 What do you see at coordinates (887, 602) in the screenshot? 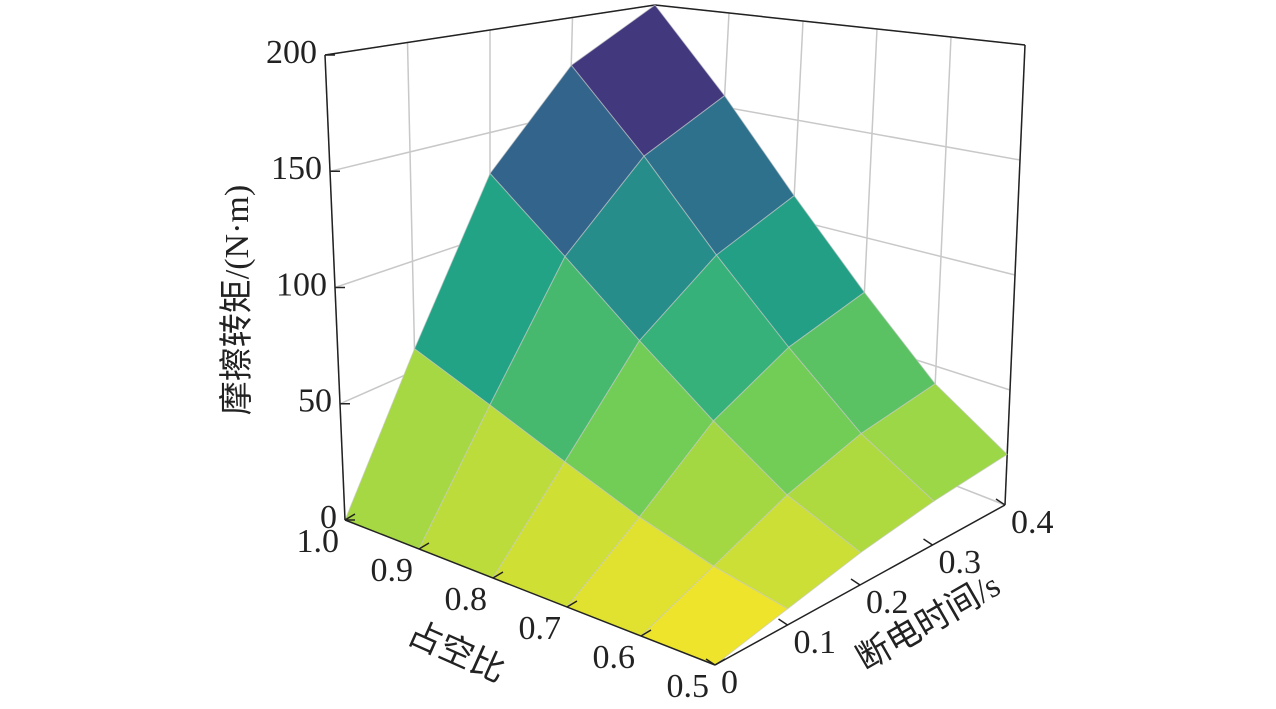
I see `x-tick-label: 0.2` at bounding box center [887, 602].